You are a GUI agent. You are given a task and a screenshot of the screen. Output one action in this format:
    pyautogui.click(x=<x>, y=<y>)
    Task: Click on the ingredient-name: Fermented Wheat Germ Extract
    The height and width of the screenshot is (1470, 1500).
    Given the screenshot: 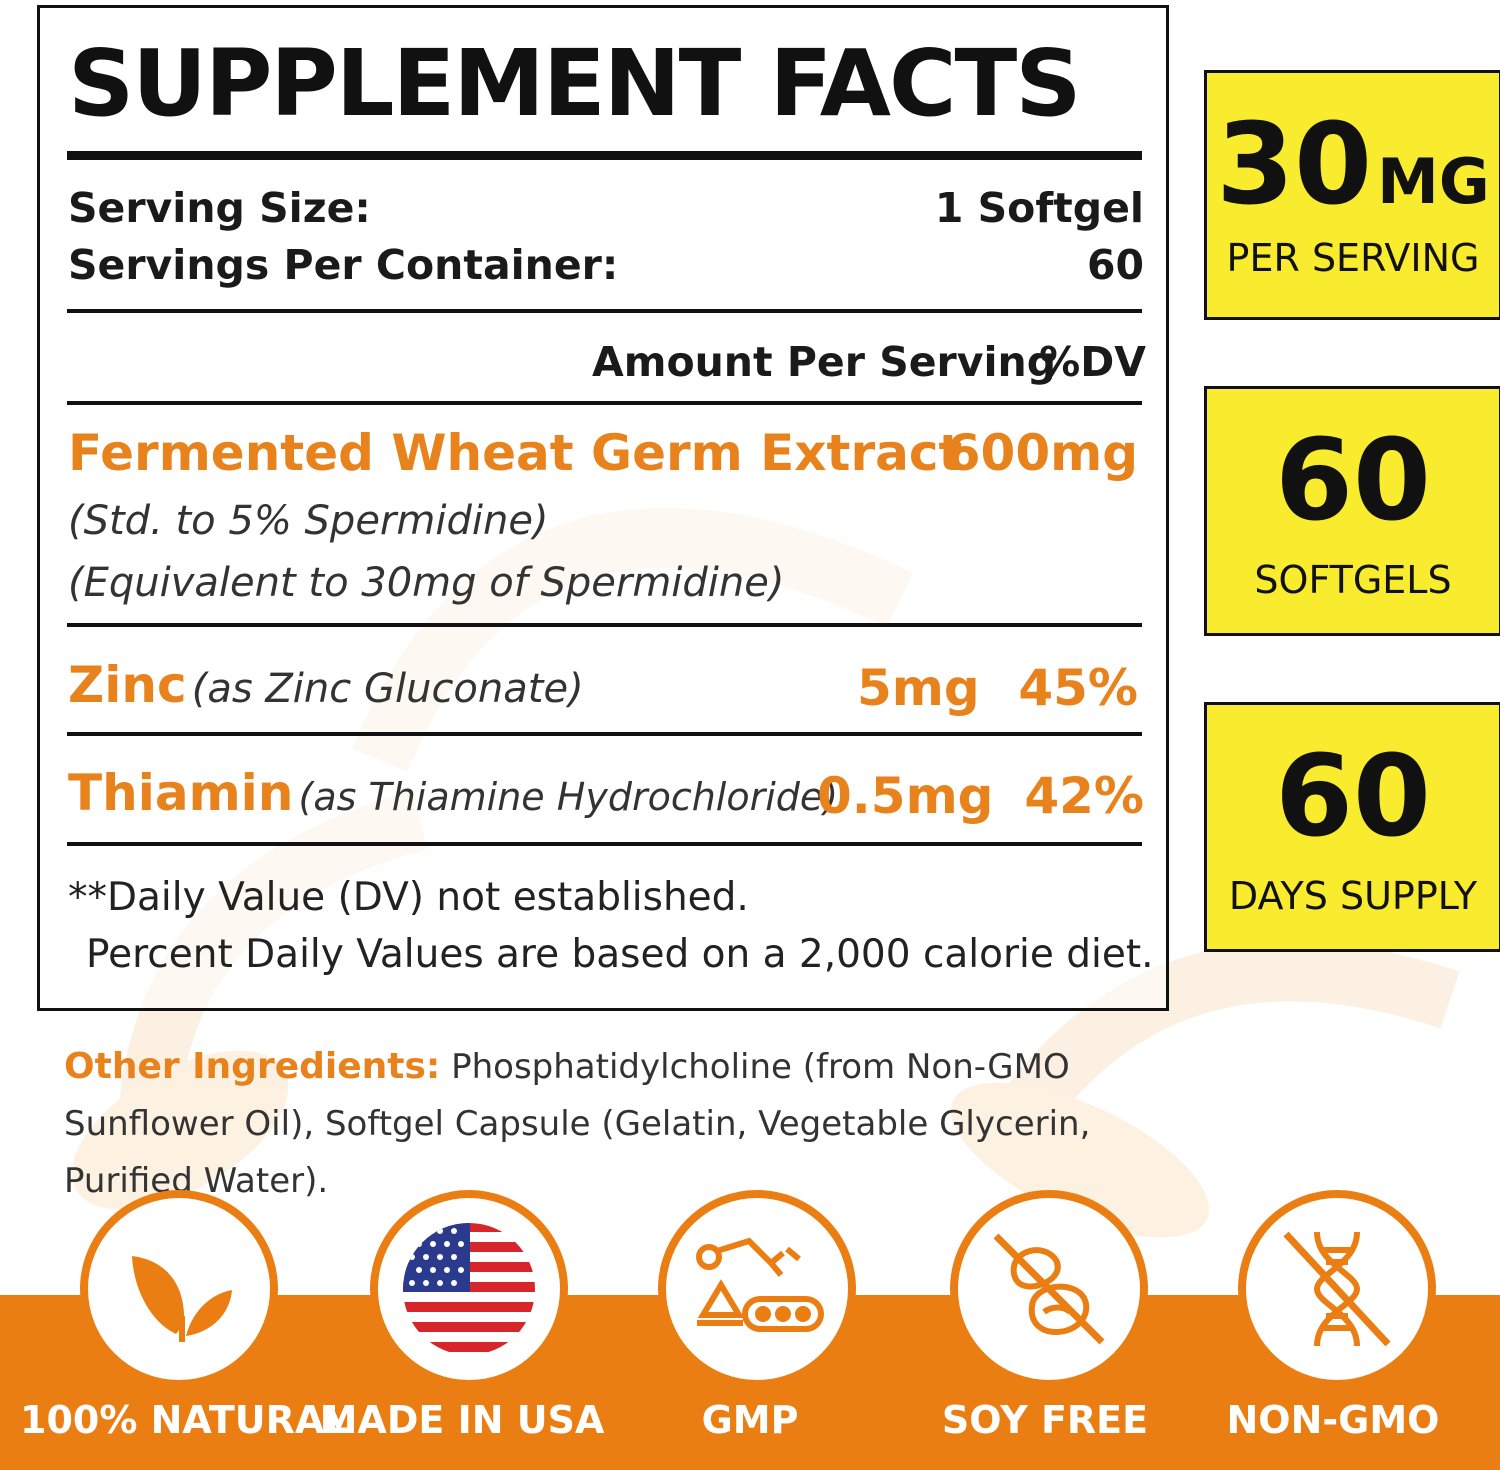 What is the action you would take?
    pyautogui.click(x=515, y=453)
    